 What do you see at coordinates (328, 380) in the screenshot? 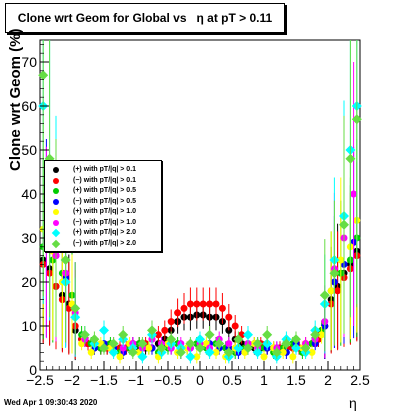
I see `x-tick-label: 2` at bounding box center [328, 380].